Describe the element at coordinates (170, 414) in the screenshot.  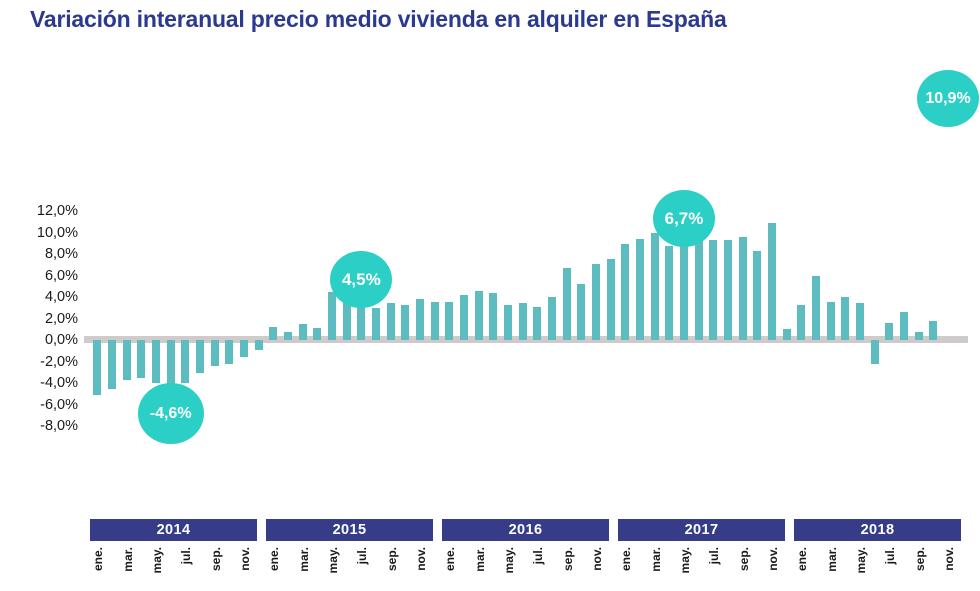
I see `callout-bubble: -4,6%` at that location.